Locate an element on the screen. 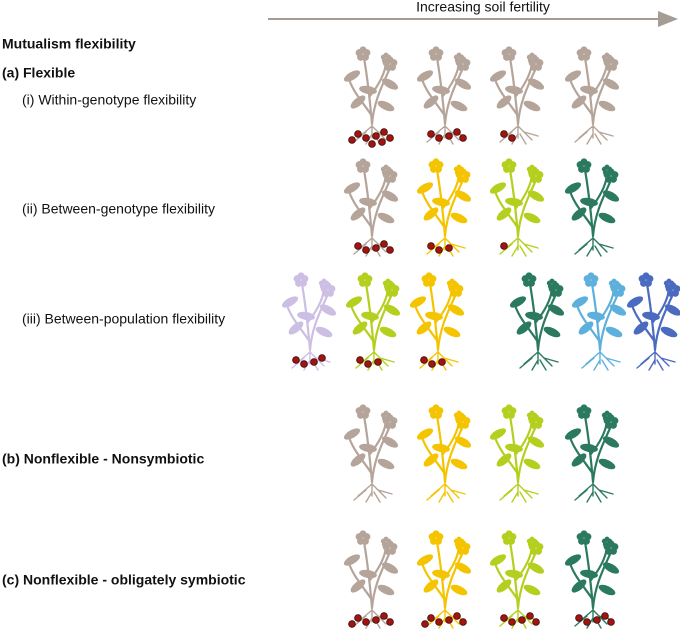 This screenshot has width=680, height=638. row-label: (ii) Between-genotype flexibility is located at coordinates (118, 209).